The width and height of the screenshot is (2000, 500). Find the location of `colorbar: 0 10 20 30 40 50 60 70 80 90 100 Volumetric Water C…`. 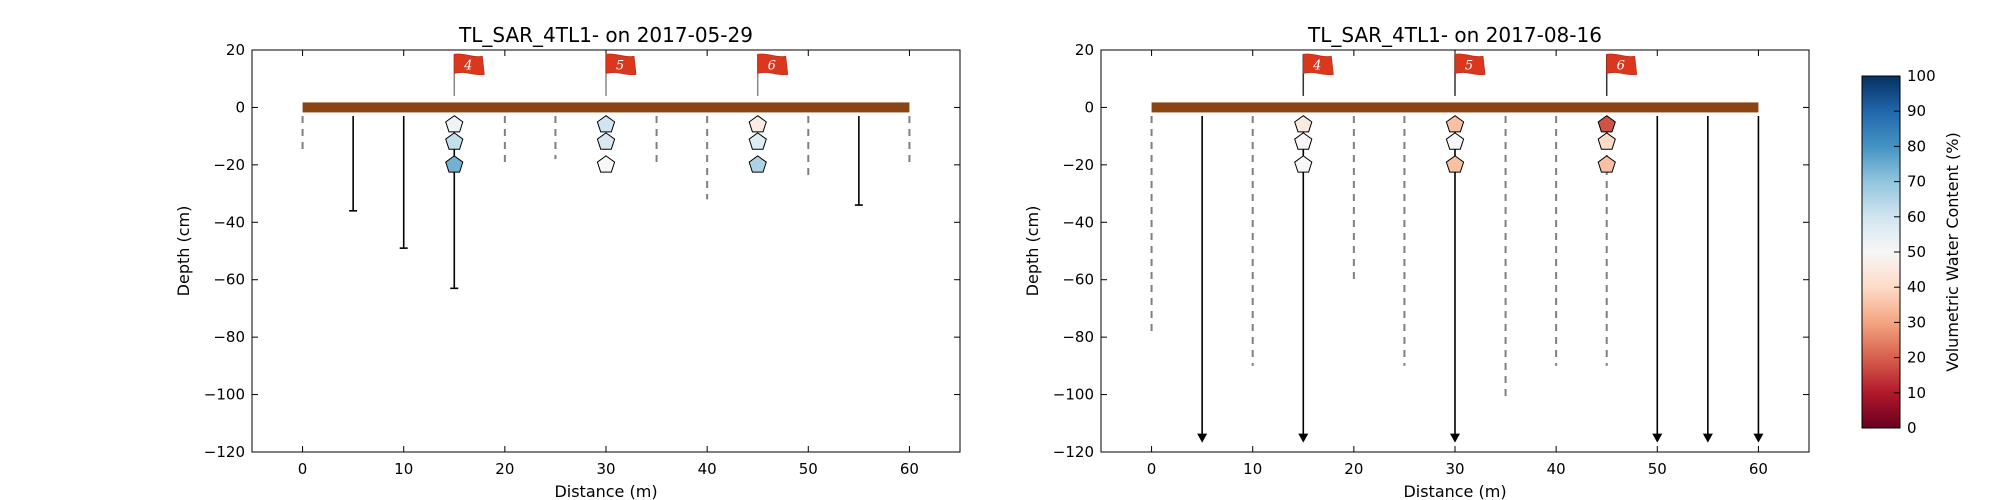

colorbar: 0 10 20 30 40 50 60 70 80 90 100 Volumetric Water C… is located at coordinates (1911, 252).